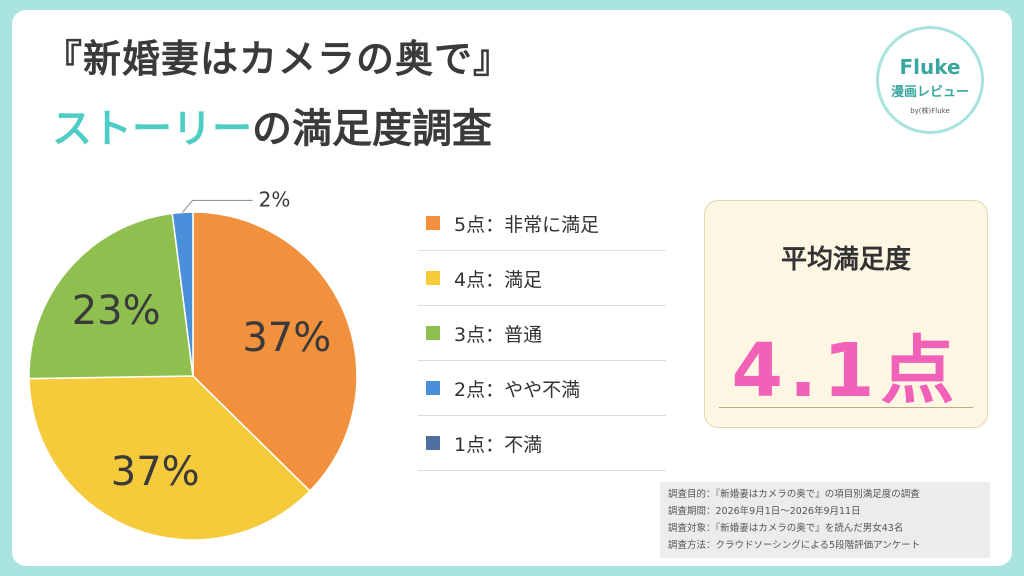 The width and height of the screenshot is (1024, 576). What do you see at coordinates (929, 92) in the screenshot?
I see `logo-subtitle: 漫画レビュー` at bounding box center [929, 92].